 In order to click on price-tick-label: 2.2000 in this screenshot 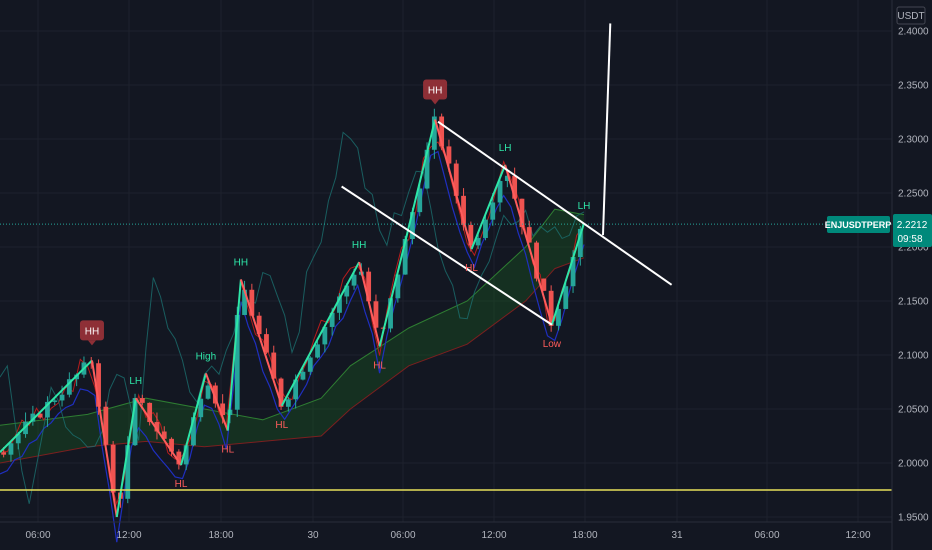, I will do `click(913, 248)`.